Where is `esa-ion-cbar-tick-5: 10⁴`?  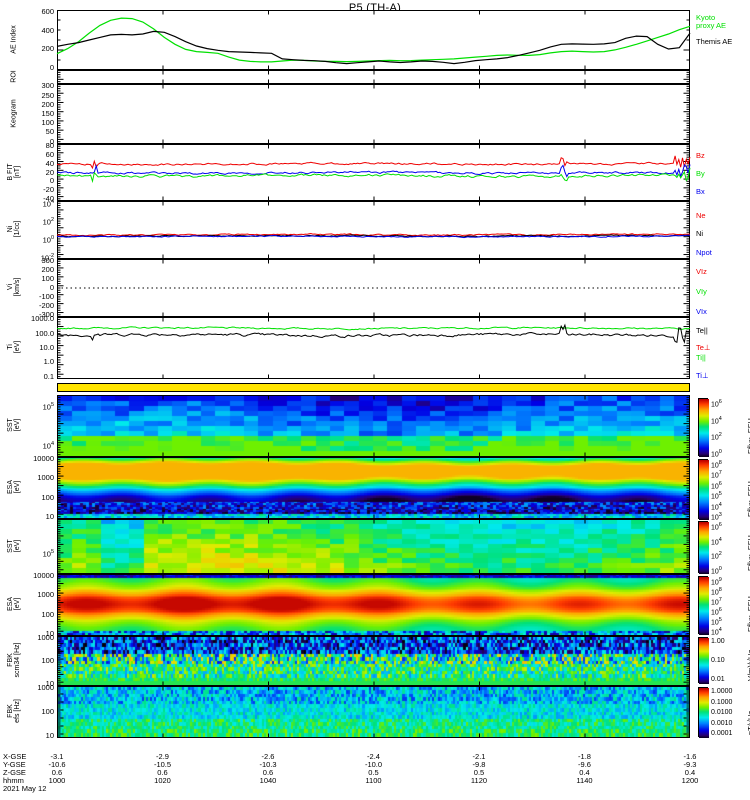
esa-ion-cbar-tick-5: 10⁴ is located at coordinates (716, 632).